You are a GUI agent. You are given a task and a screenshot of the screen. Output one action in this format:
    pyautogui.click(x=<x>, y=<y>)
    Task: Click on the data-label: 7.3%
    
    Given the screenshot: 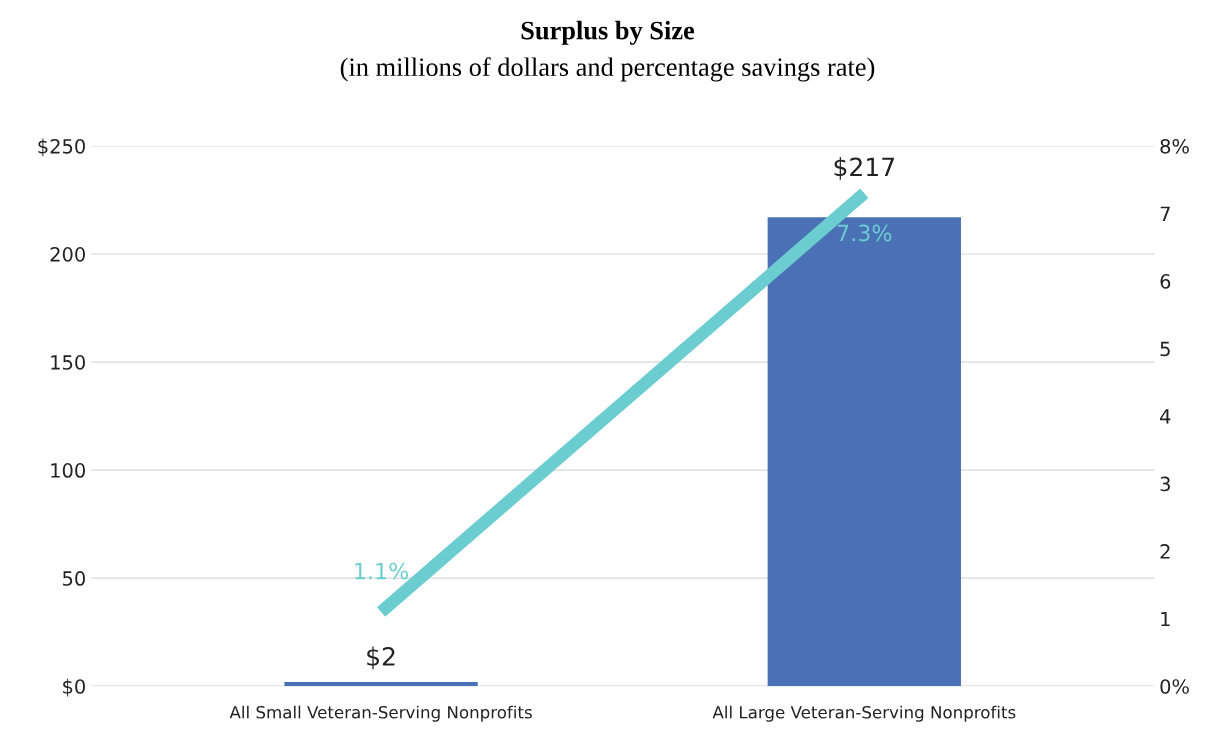 What is the action you would take?
    pyautogui.click(x=864, y=233)
    